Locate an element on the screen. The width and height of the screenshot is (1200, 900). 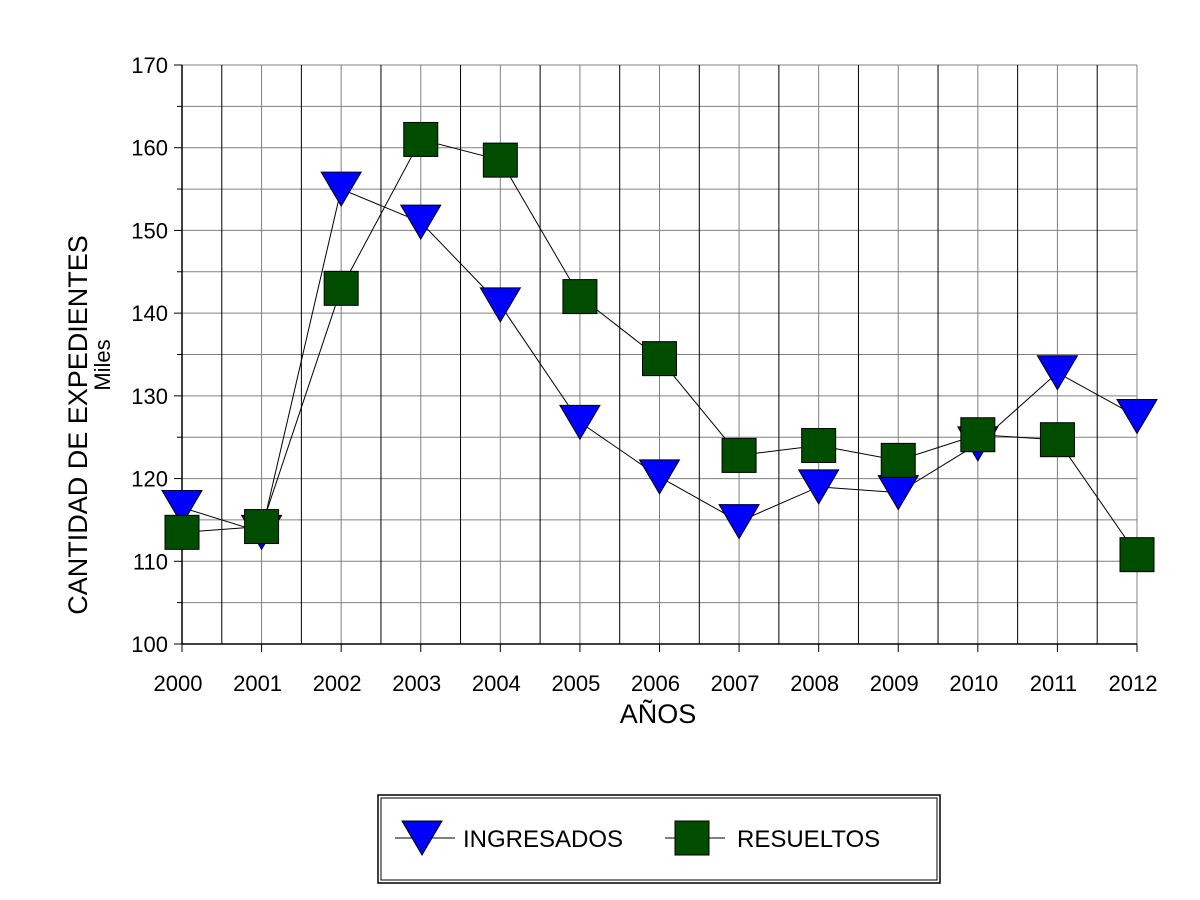
legend-marker-triangle is located at coordinates (422, 838).